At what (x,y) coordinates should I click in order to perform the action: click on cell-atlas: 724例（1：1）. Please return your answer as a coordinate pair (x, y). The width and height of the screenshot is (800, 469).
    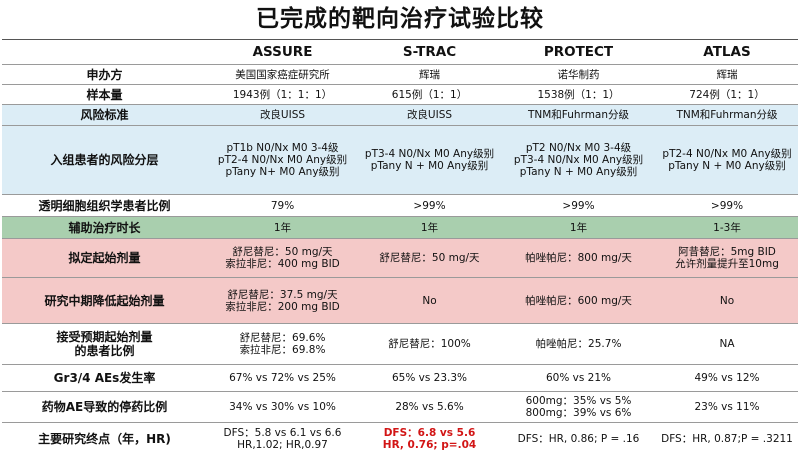
    Looking at the image, I should click on (727, 94).